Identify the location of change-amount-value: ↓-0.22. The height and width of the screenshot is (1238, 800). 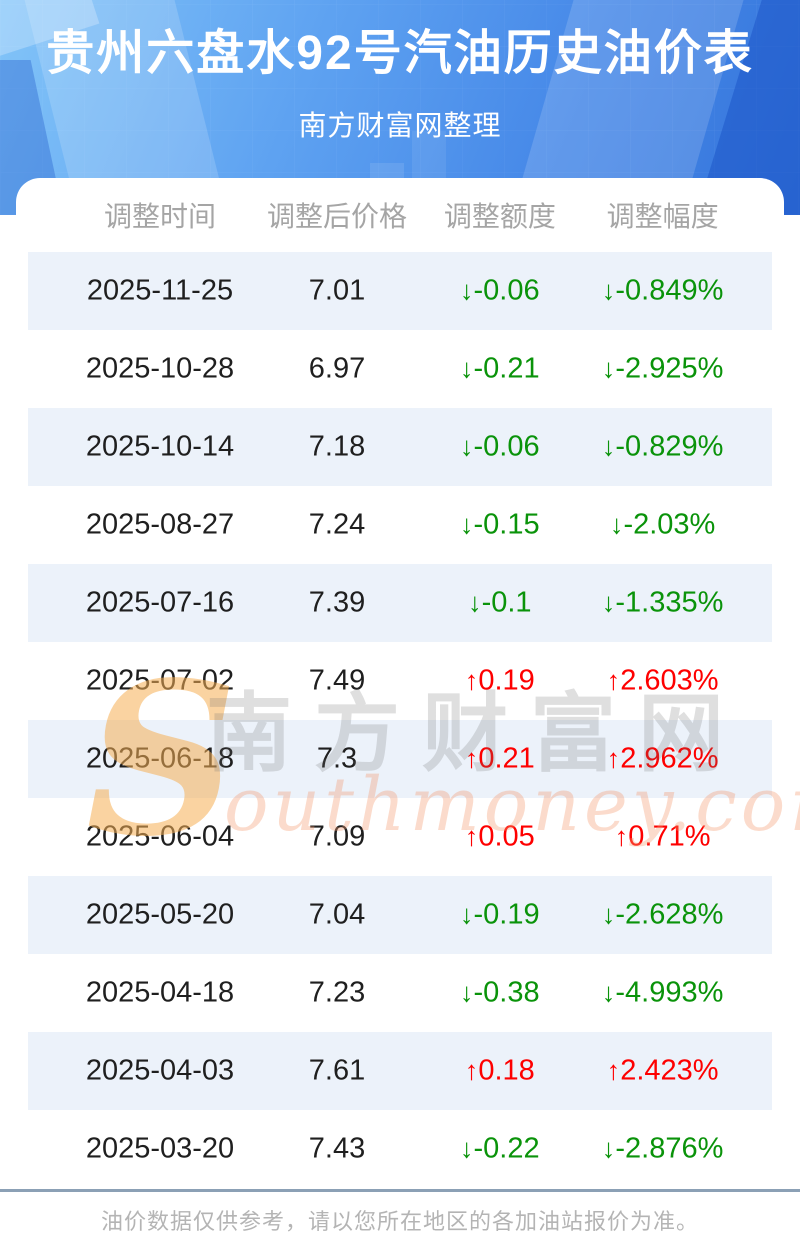
(500, 1148).